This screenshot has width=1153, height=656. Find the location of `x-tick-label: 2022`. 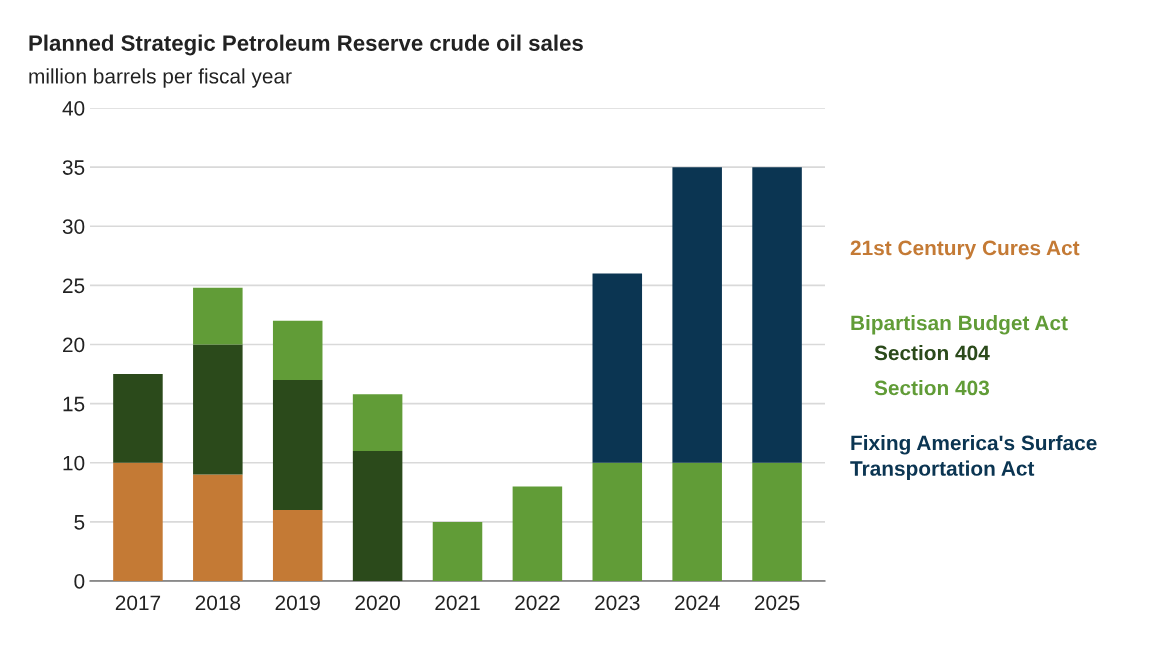

x-tick-label: 2022 is located at coordinates (537, 603).